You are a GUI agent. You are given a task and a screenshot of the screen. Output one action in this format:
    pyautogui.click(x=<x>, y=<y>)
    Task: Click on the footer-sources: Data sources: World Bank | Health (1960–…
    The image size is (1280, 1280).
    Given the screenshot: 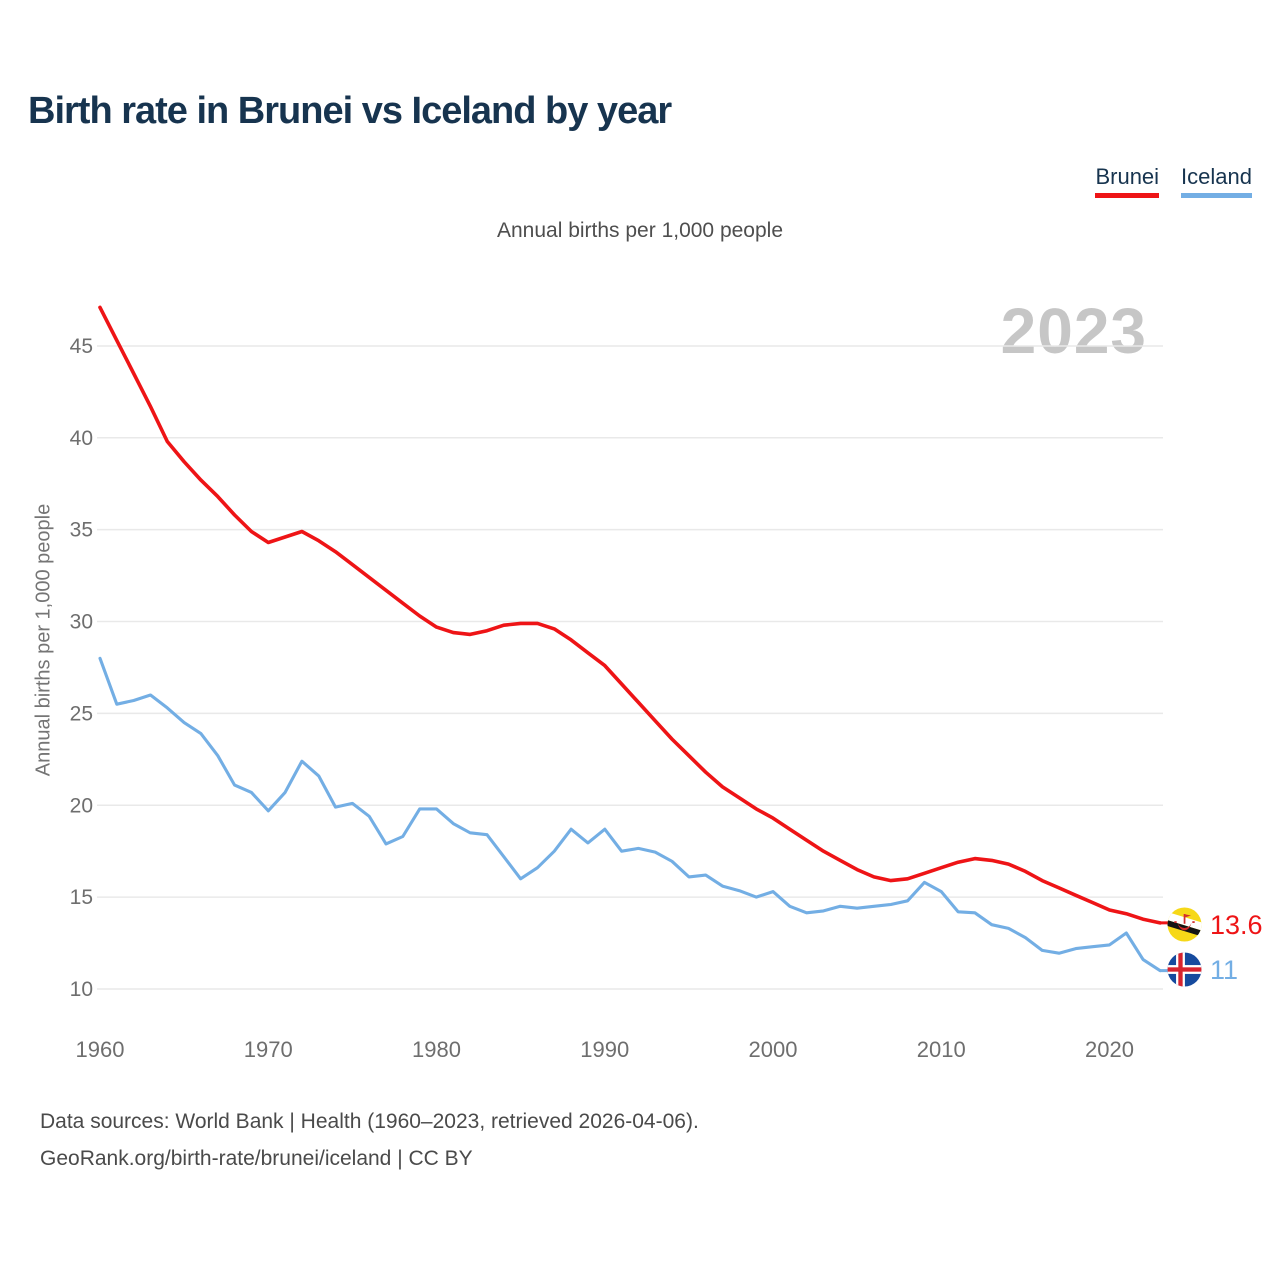 What is the action you would take?
    pyautogui.click(x=369, y=1121)
    